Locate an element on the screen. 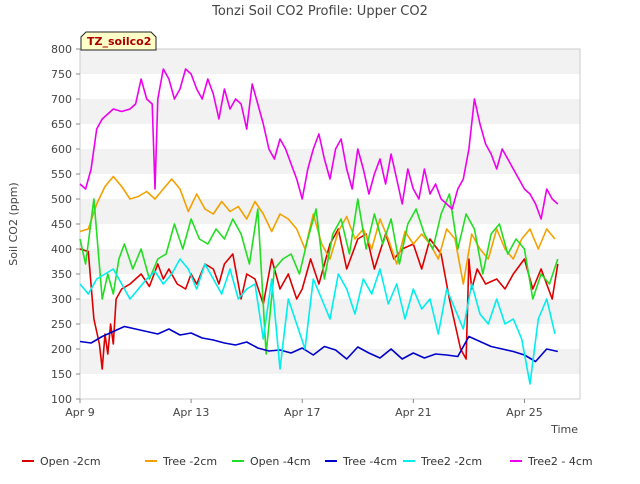  y-tick-label: 600 is located at coordinates (61, 149).